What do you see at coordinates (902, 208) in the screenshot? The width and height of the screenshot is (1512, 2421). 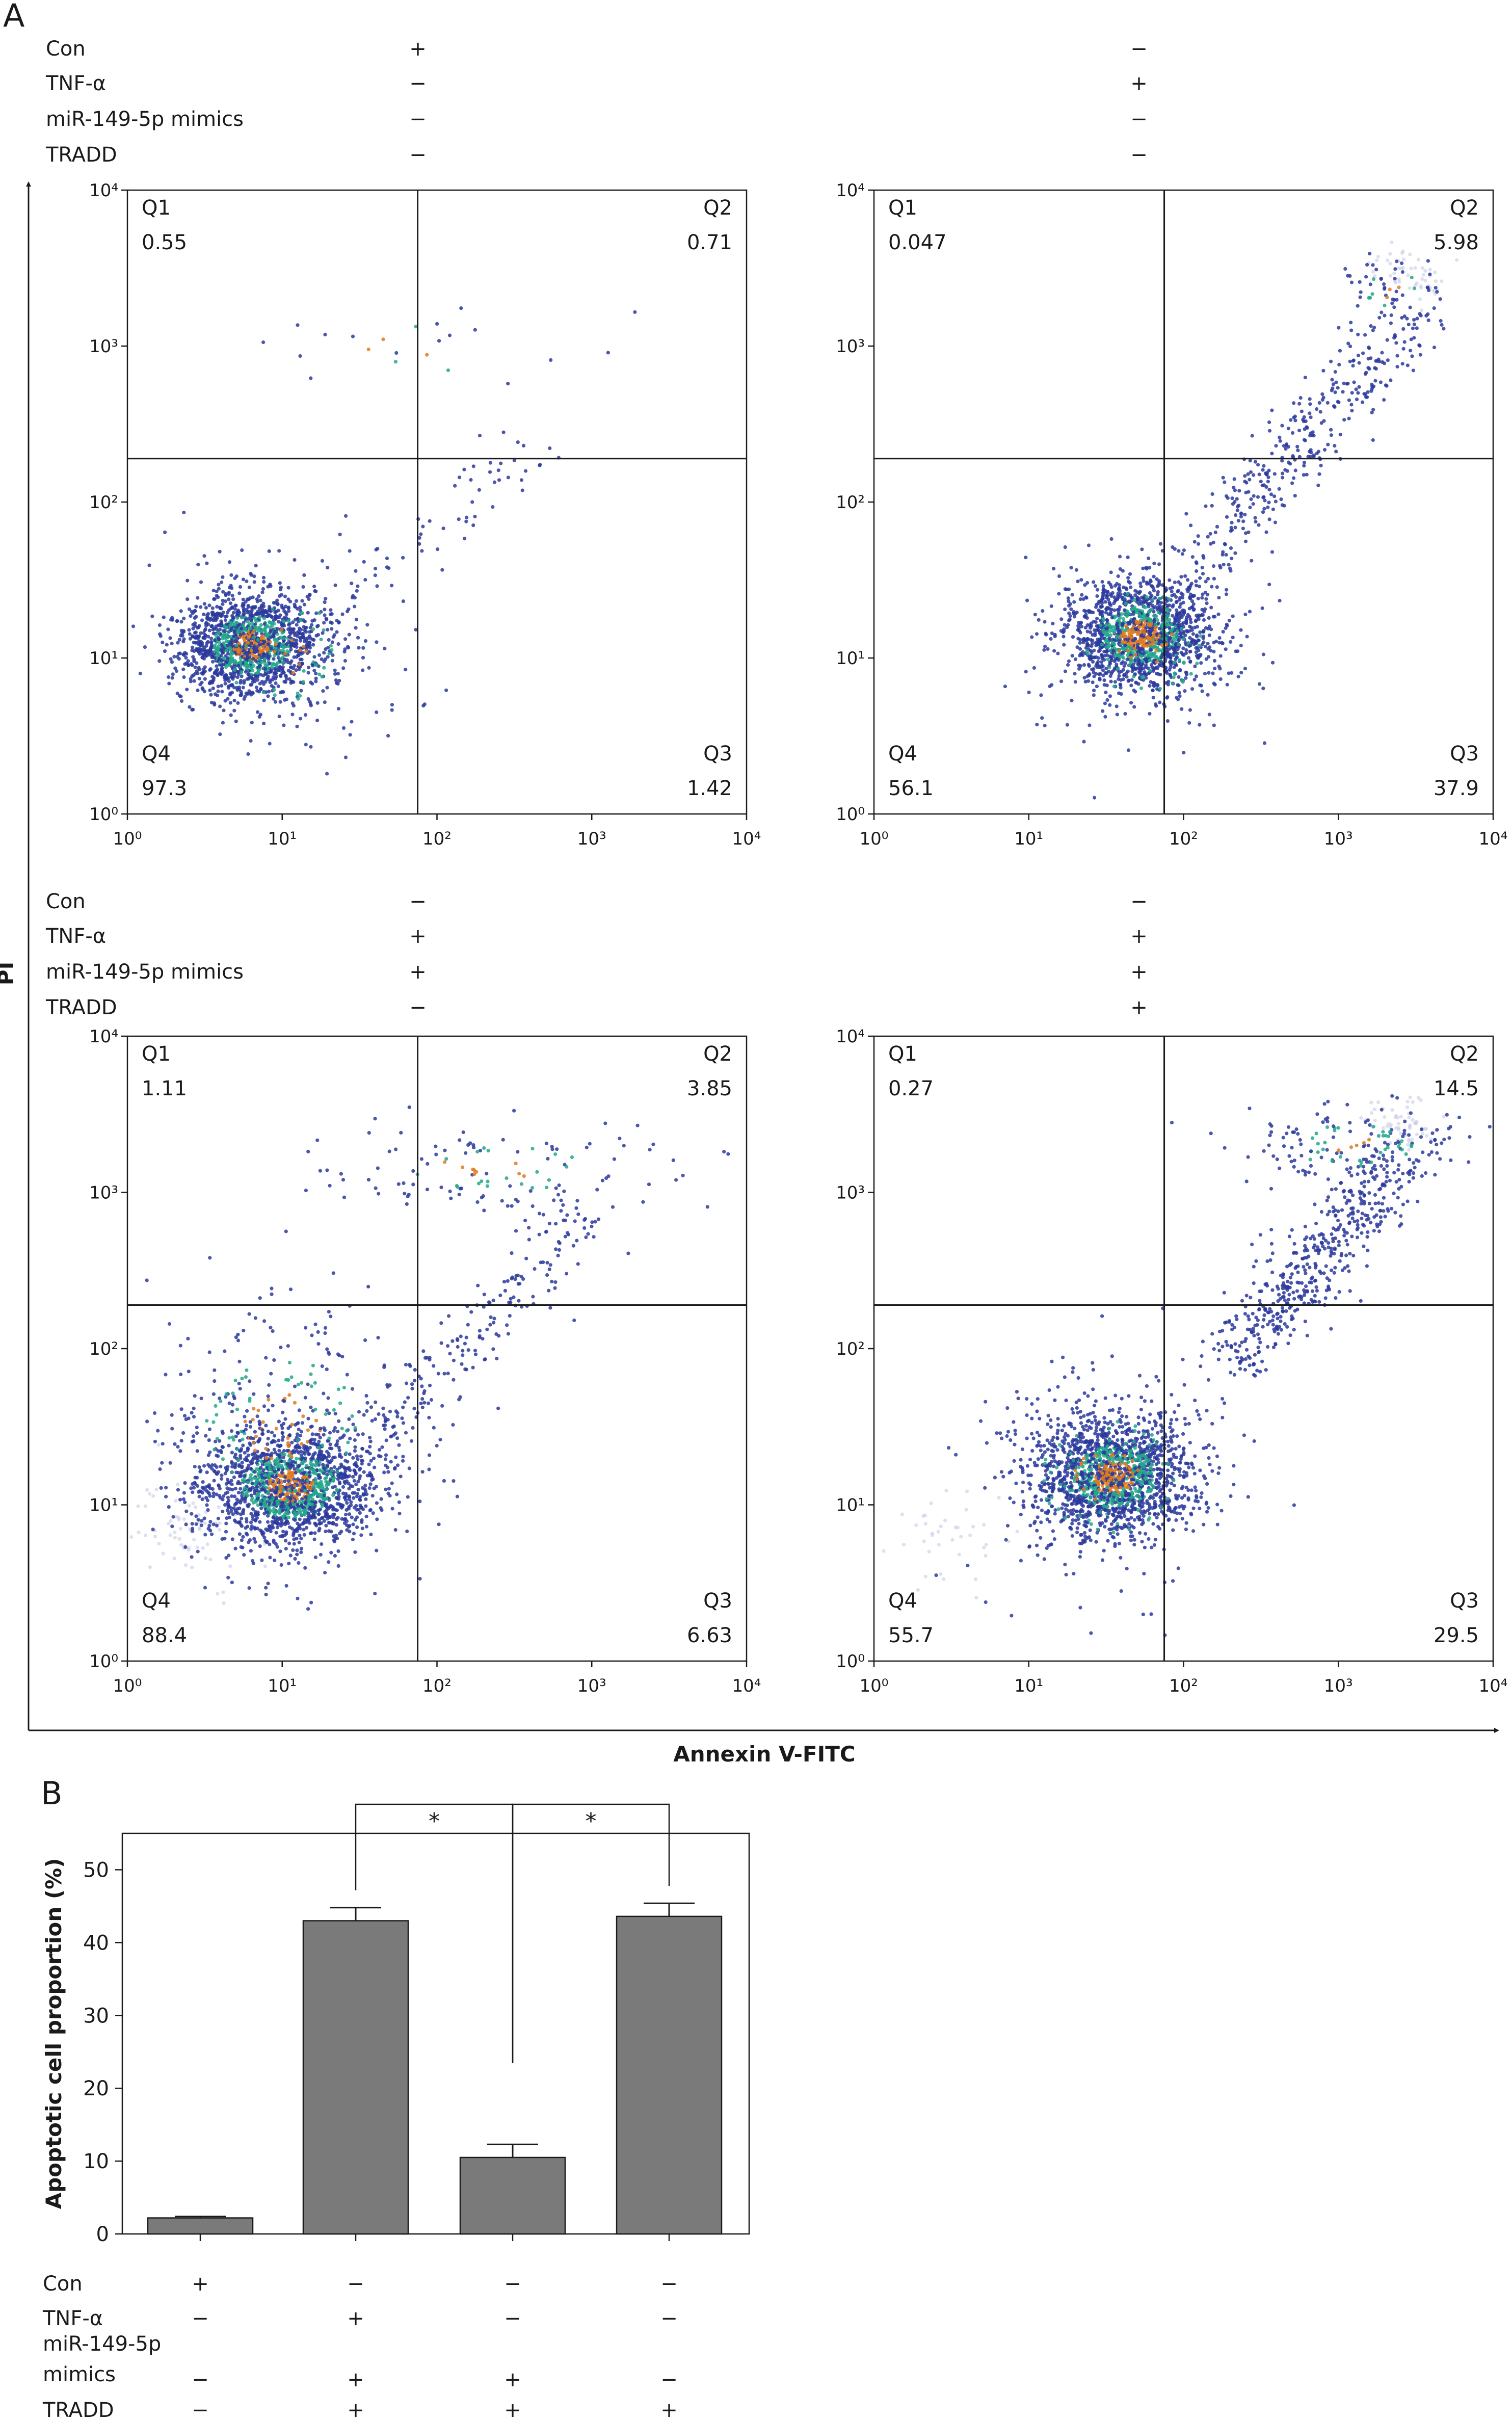 I see `quadrant-name: Q1` at bounding box center [902, 208].